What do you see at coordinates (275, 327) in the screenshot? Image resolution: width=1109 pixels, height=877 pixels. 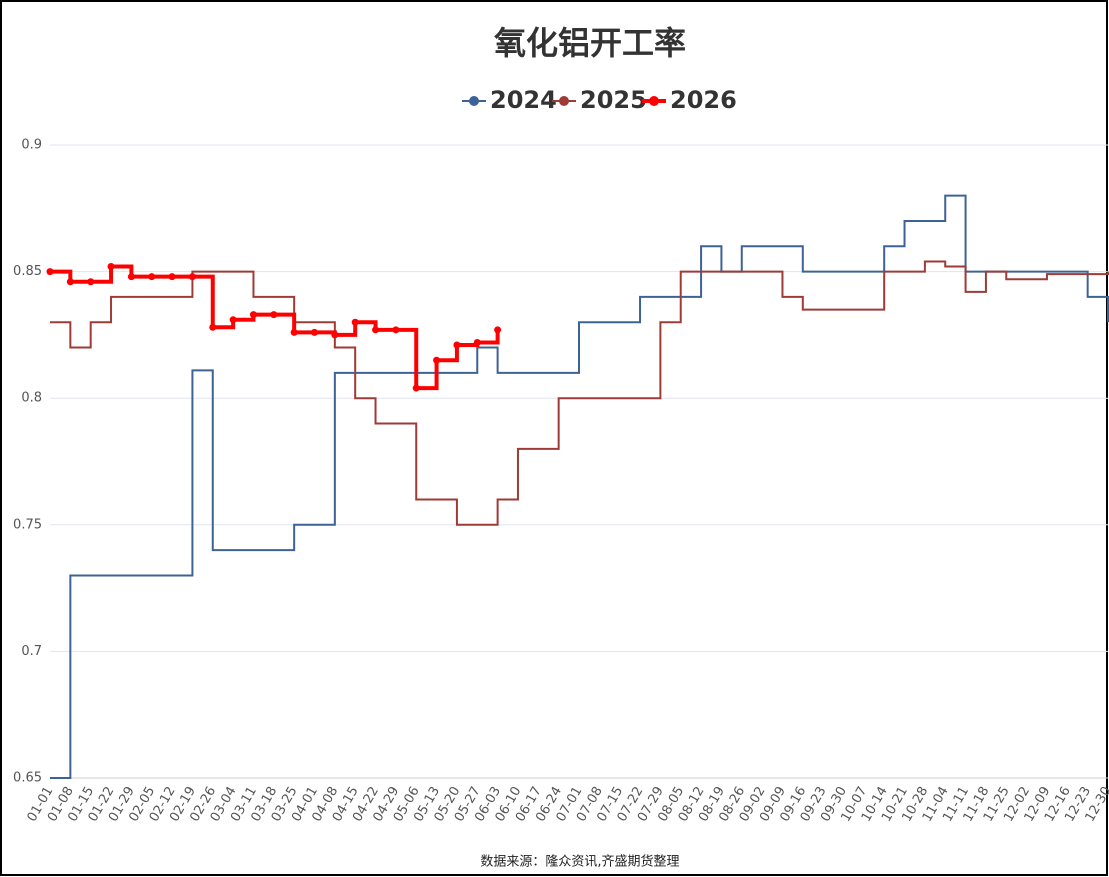 I see `series-line` at bounding box center [275, 327].